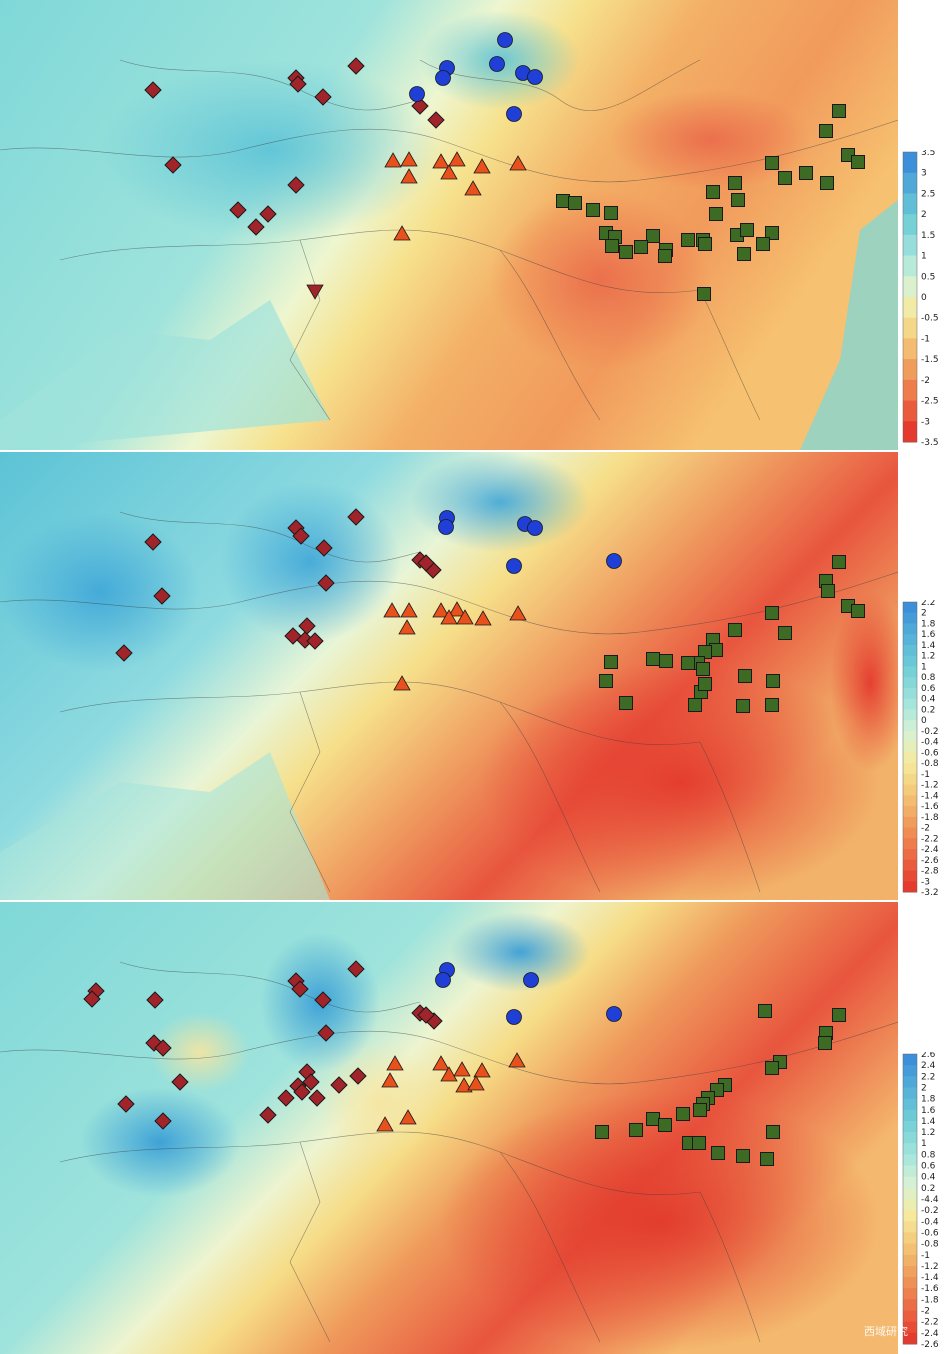 The image size is (945, 1354). I want to click on legend-tick-label: -1.6, so click(930, 807).